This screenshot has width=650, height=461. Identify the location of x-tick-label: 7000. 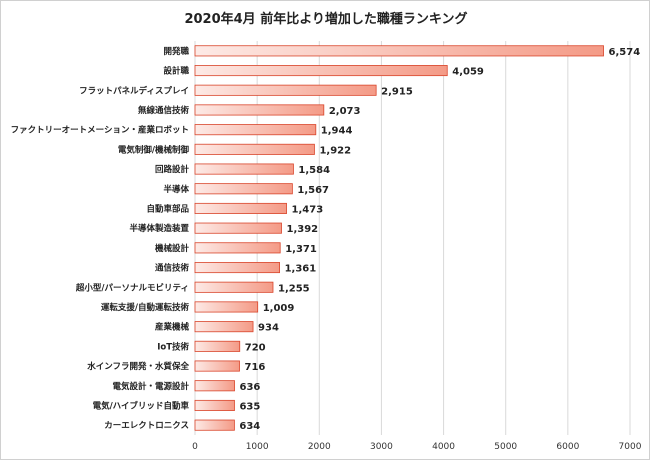
(630, 447).